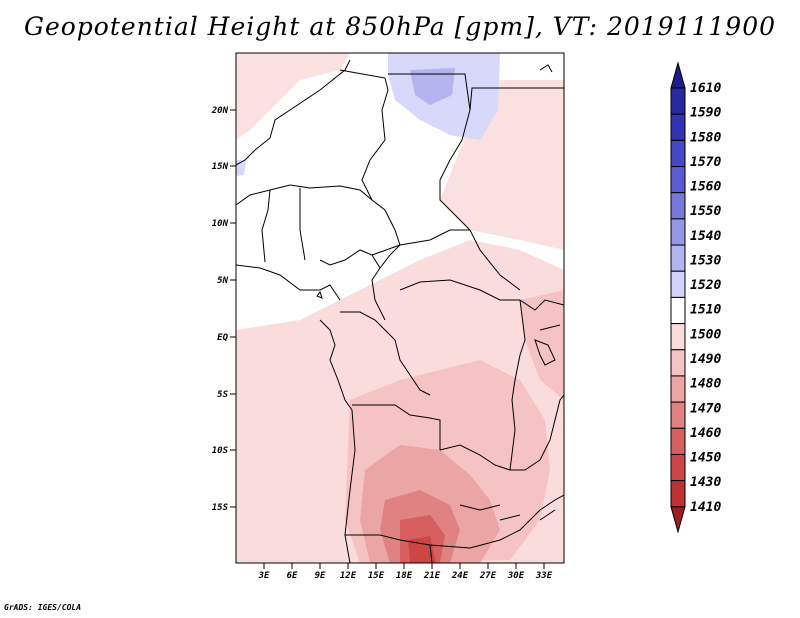  I want to click on colorbar-level-label: 1590, so click(705, 113).